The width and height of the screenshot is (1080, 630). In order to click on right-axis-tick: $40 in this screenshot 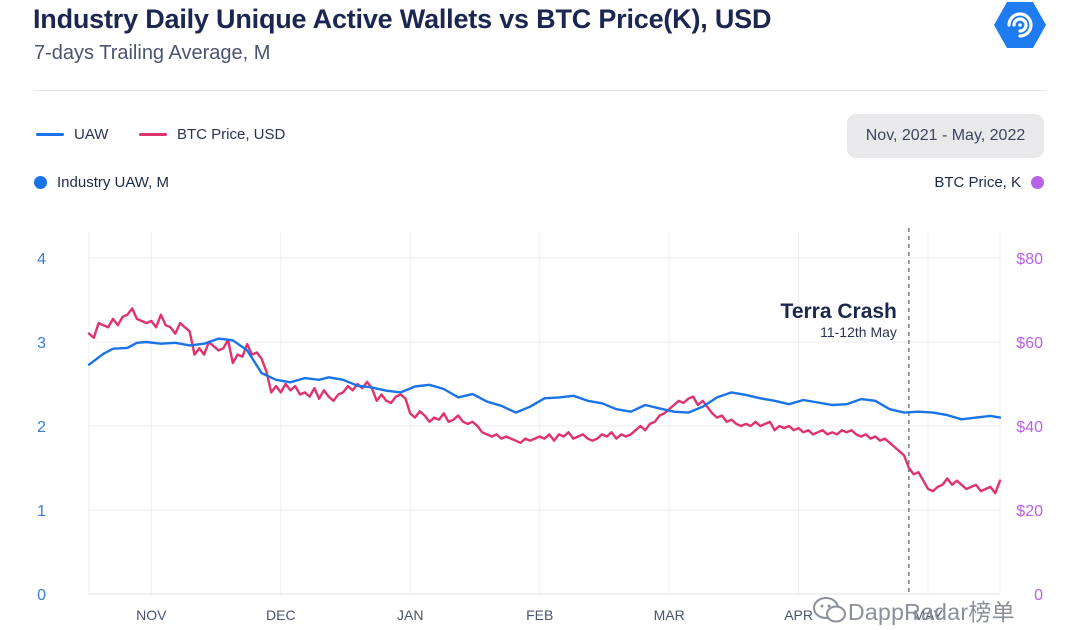, I will do `click(1029, 427)`.